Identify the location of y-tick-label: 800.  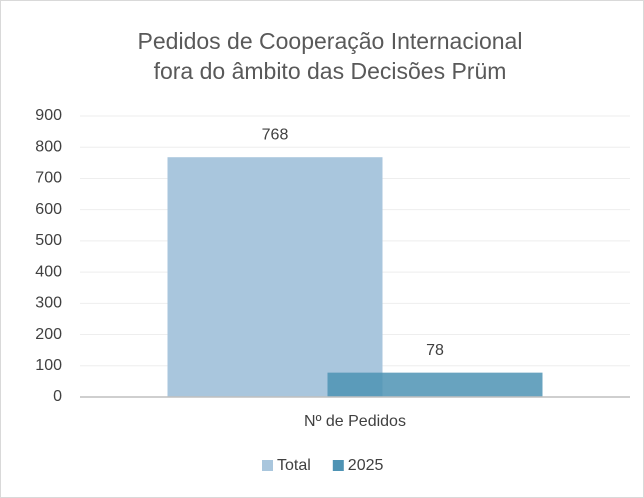
(48, 146).